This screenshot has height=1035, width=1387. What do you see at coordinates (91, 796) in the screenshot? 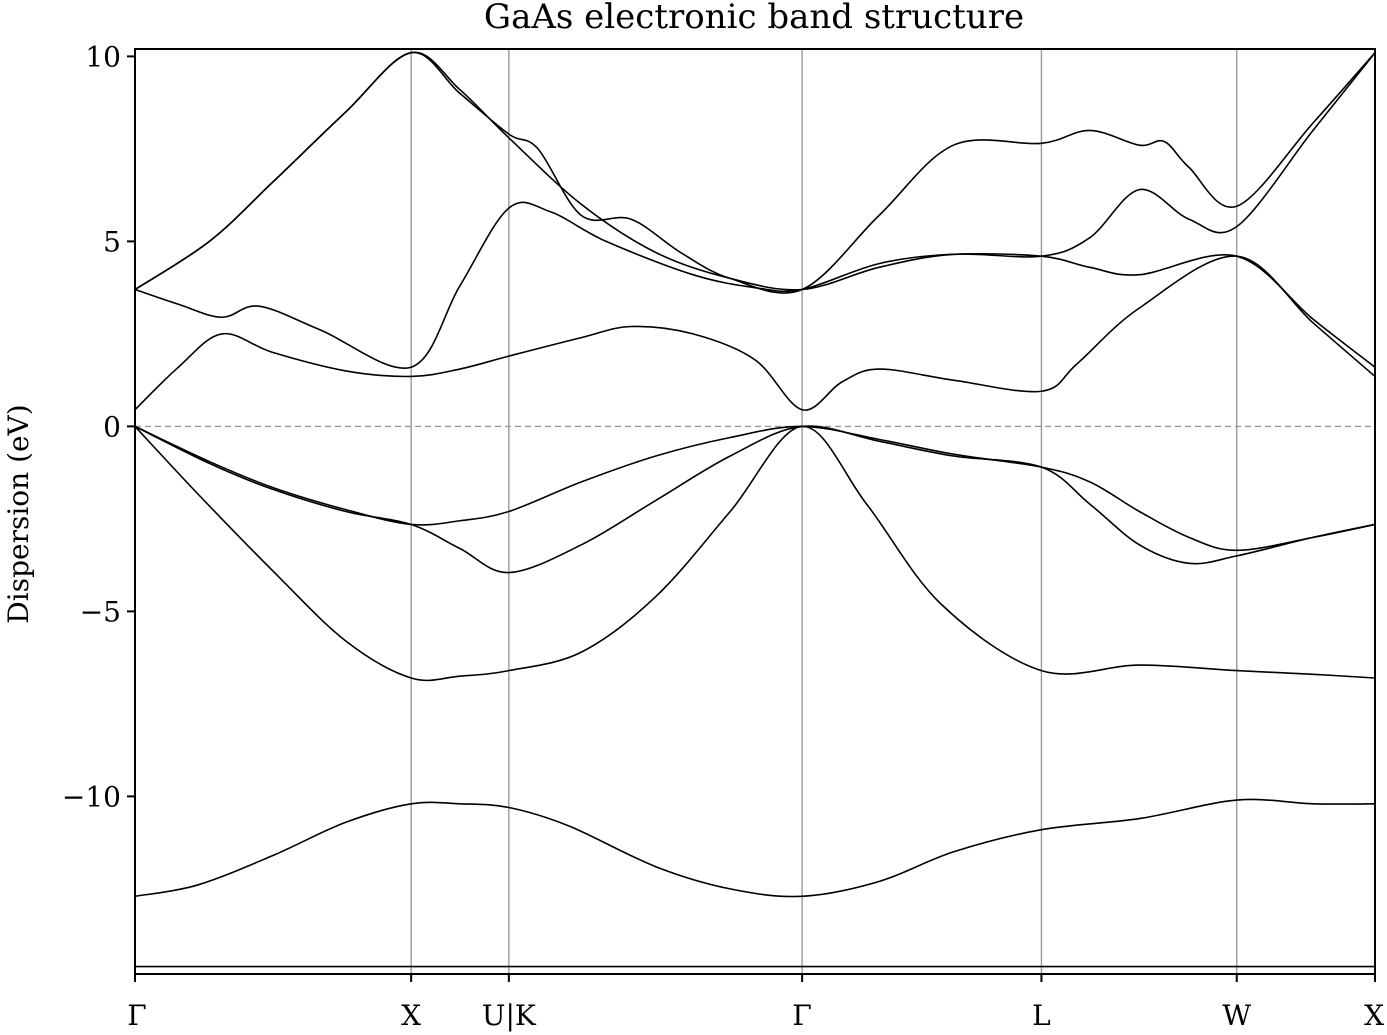
I see `y-tick-label: −10` at bounding box center [91, 796].